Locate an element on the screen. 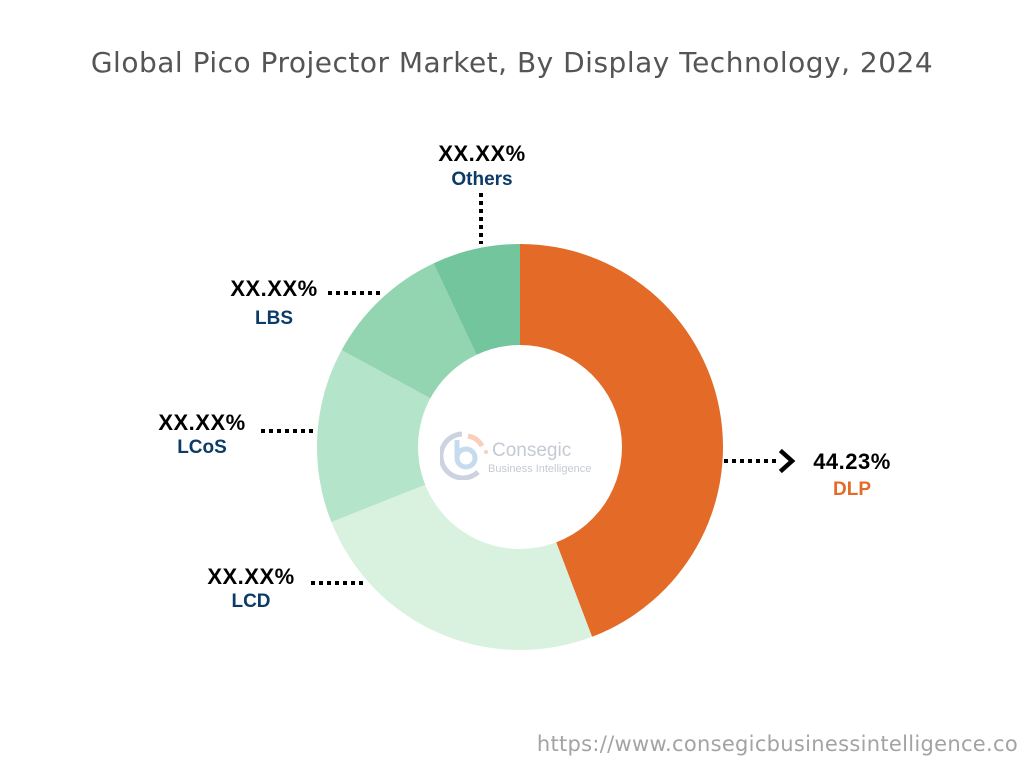 This screenshot has height=768, width=1024. label-dlp: 44.23% DLP is located at coordinates (852, 474).